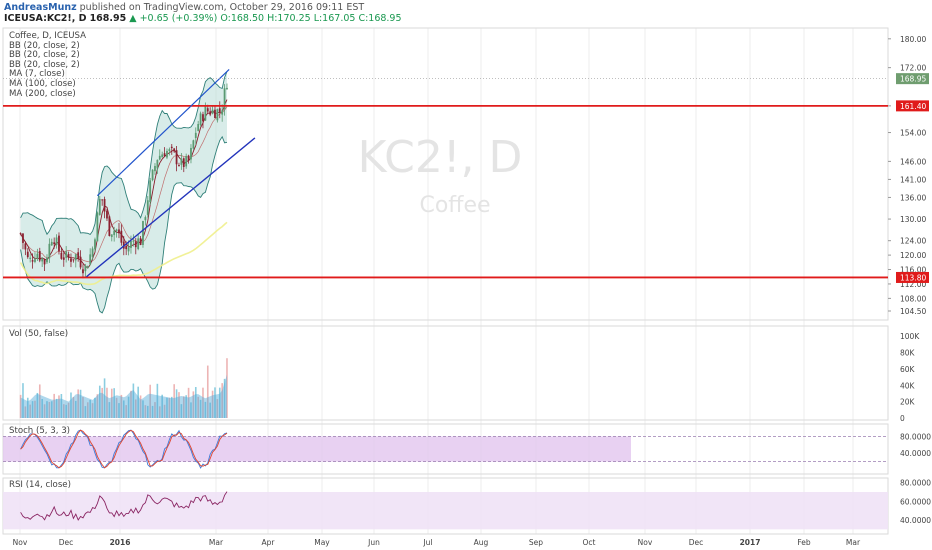 This screenshot has width=932, height=550. I want to click on watermark: KC2!, D Coffee, so click(440, 175).